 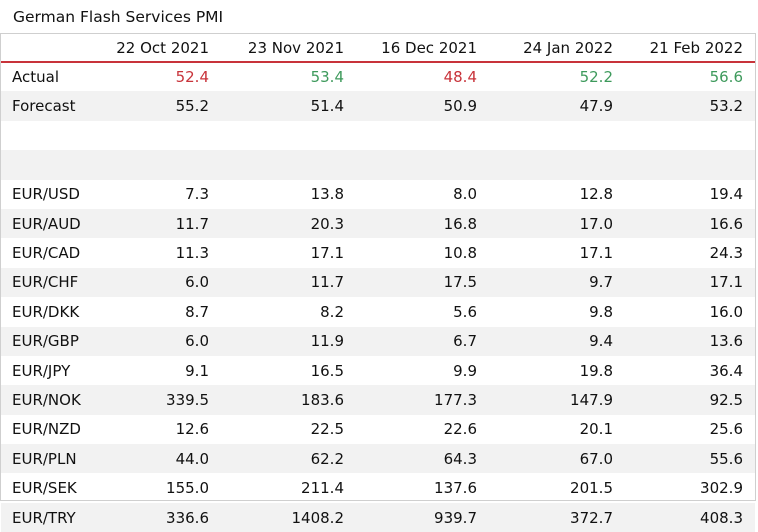 I want to click on row-label: EUR/CAD, so click(x=46, y=253).